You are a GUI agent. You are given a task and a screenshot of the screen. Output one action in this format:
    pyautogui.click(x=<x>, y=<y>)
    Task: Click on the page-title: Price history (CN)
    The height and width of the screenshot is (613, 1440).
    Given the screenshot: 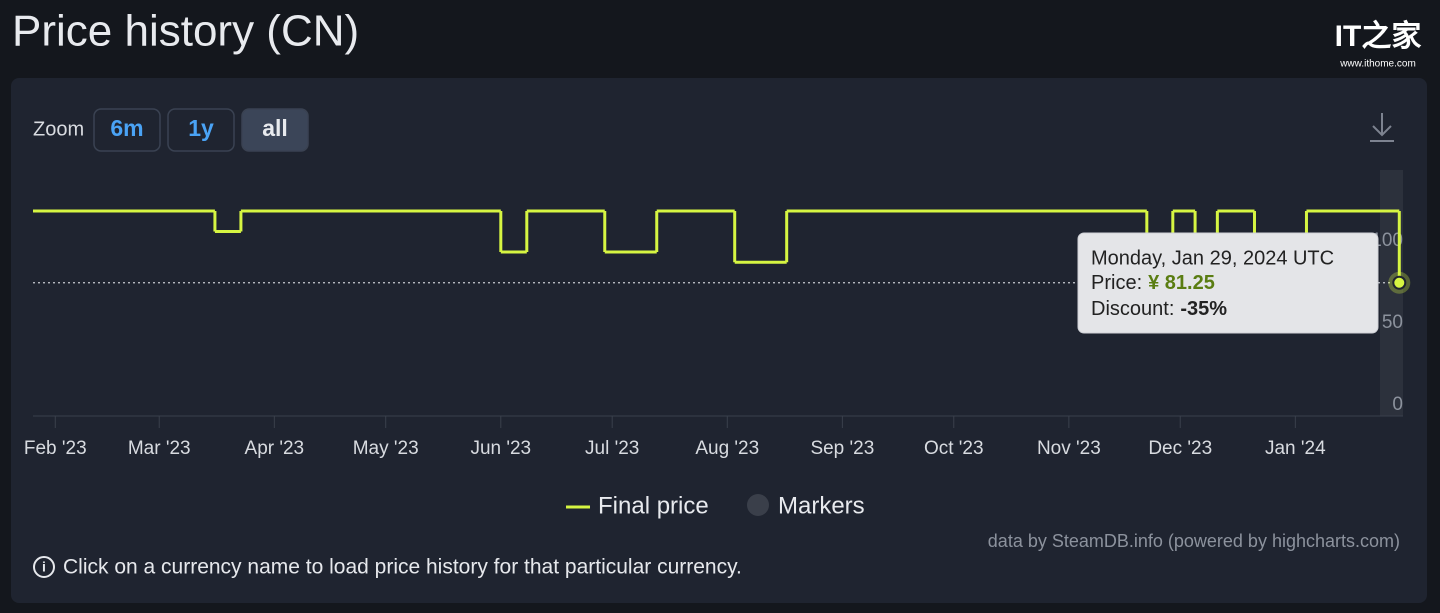 What is the action you would take?
    pyautogui.click(x=185, y=31)
    